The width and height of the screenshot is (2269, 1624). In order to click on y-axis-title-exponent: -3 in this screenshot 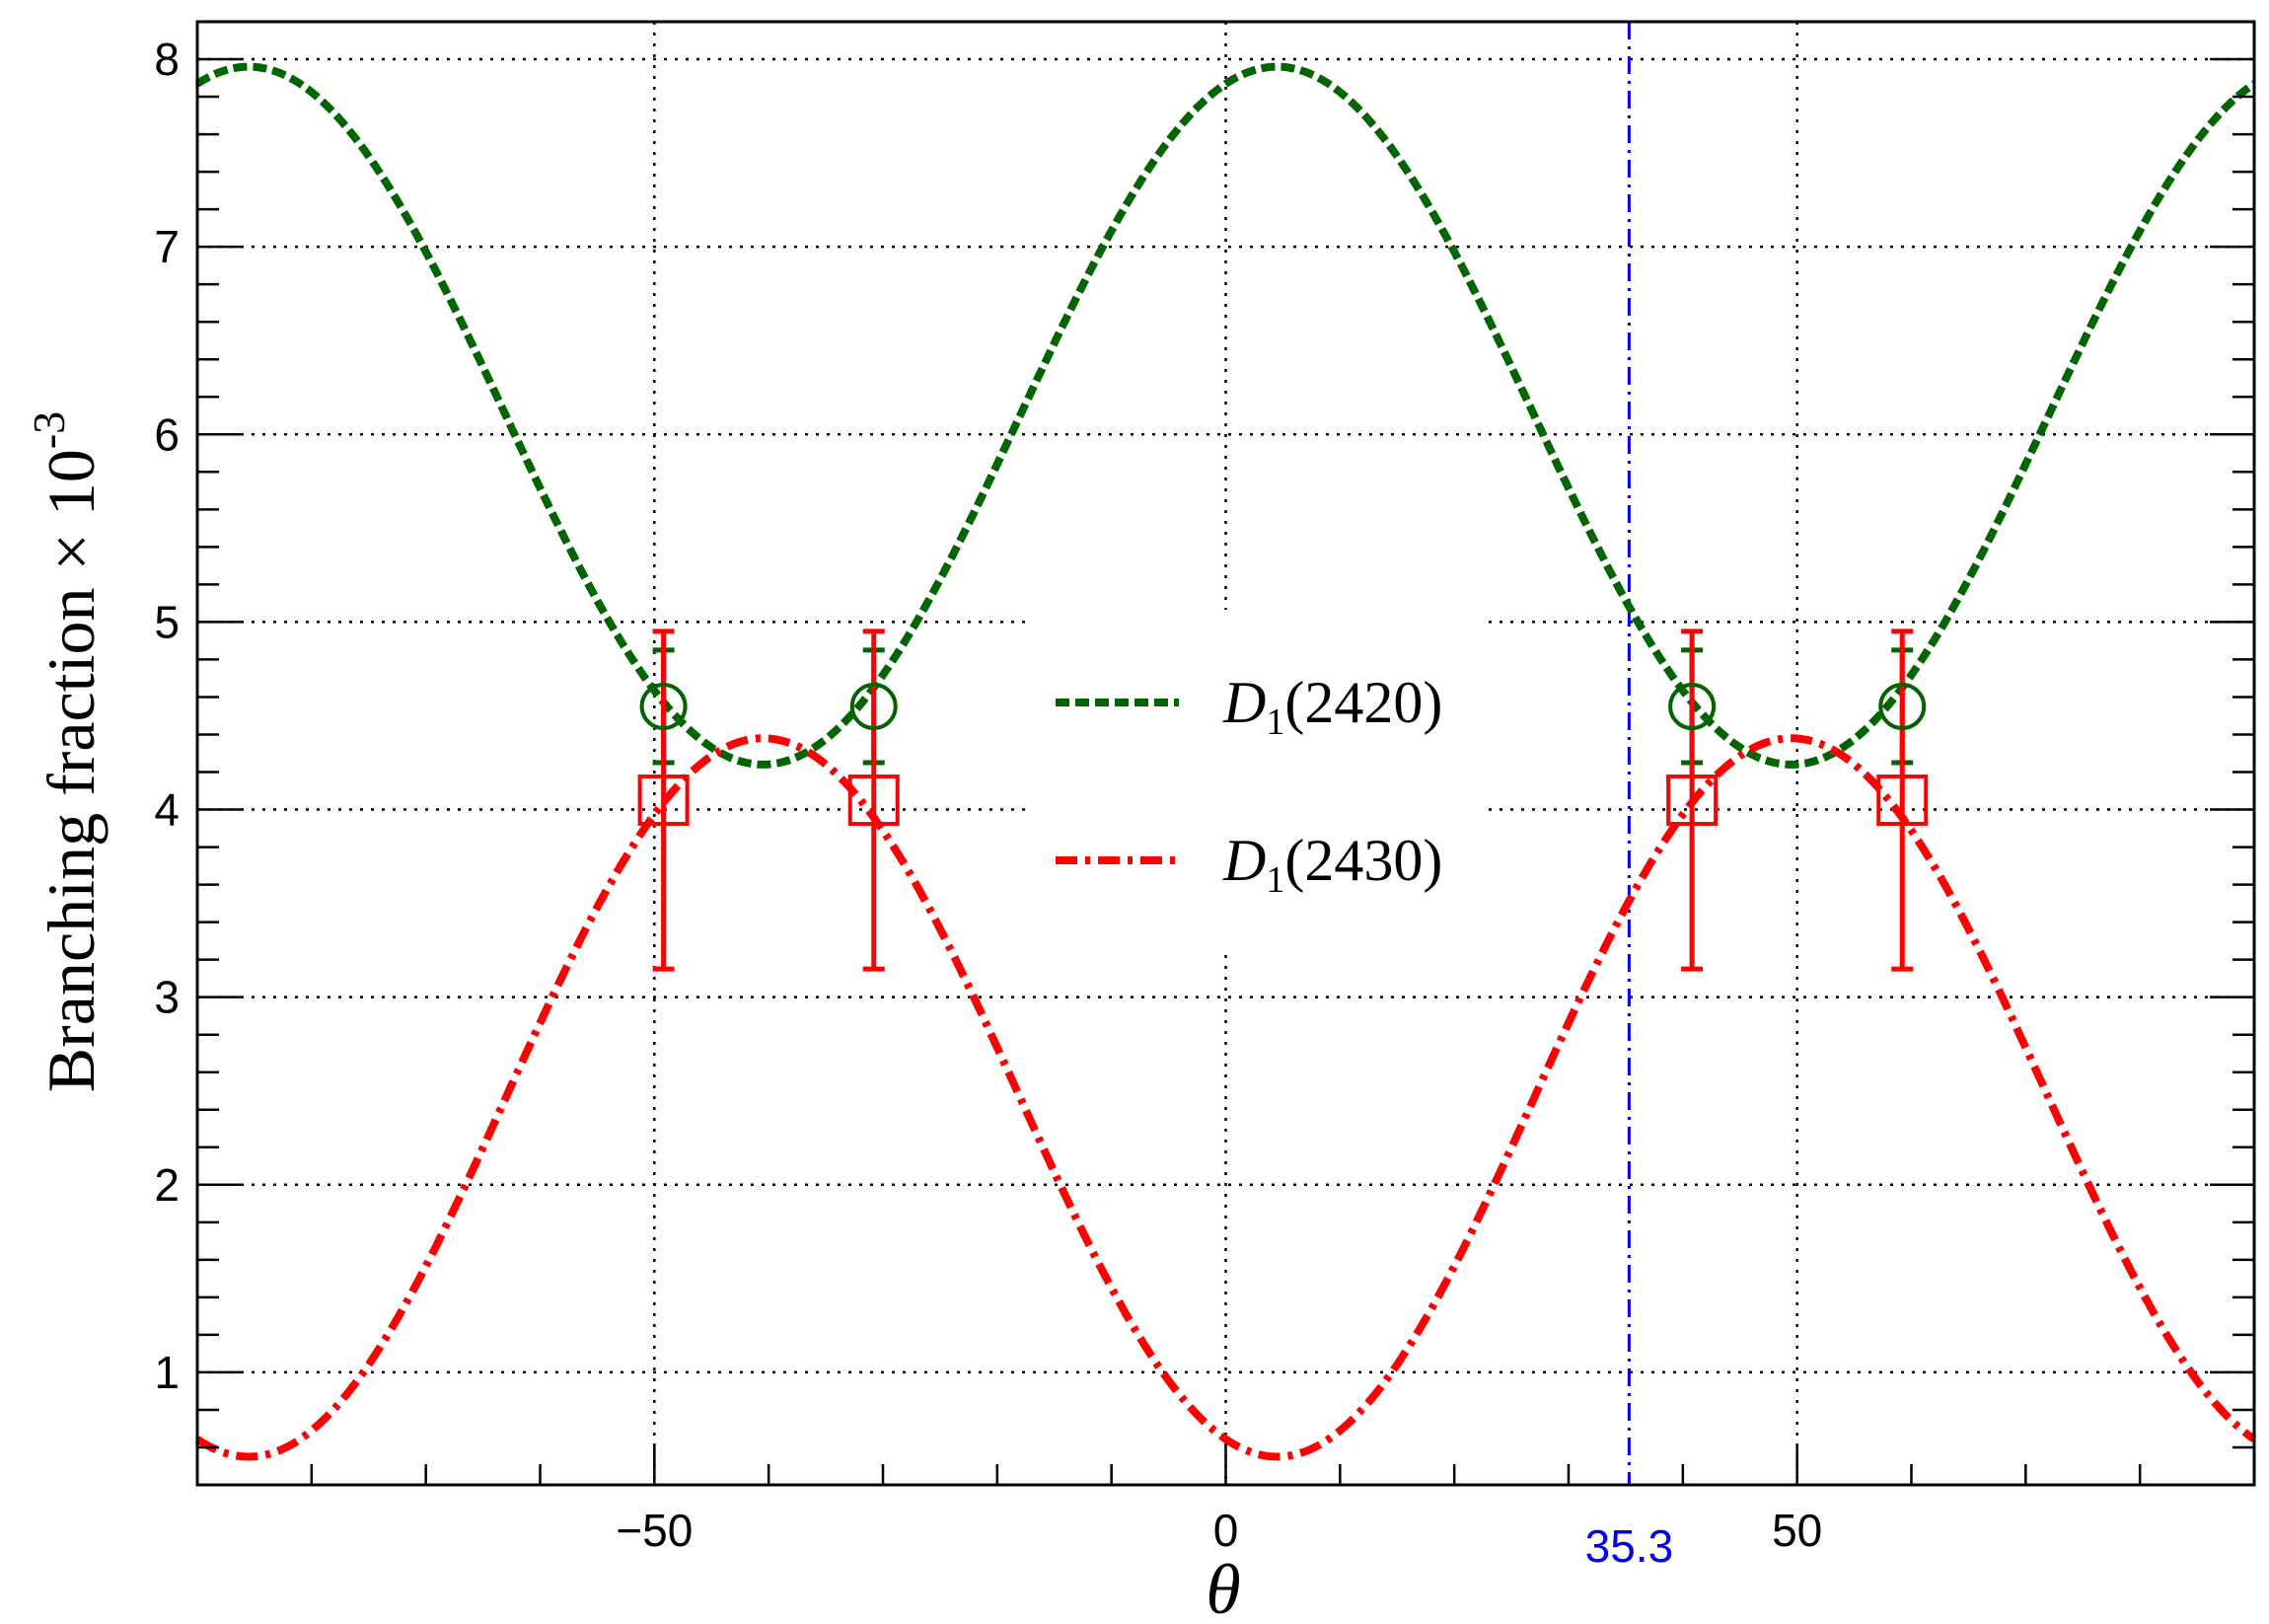, I will do `click(49, 430)`.